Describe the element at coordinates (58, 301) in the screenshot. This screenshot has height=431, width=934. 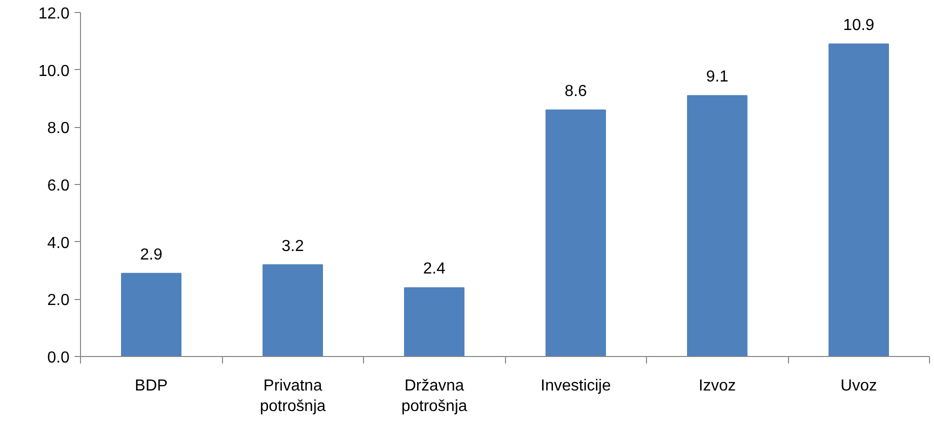
I see `y-tick-label: 2.0` at that location.